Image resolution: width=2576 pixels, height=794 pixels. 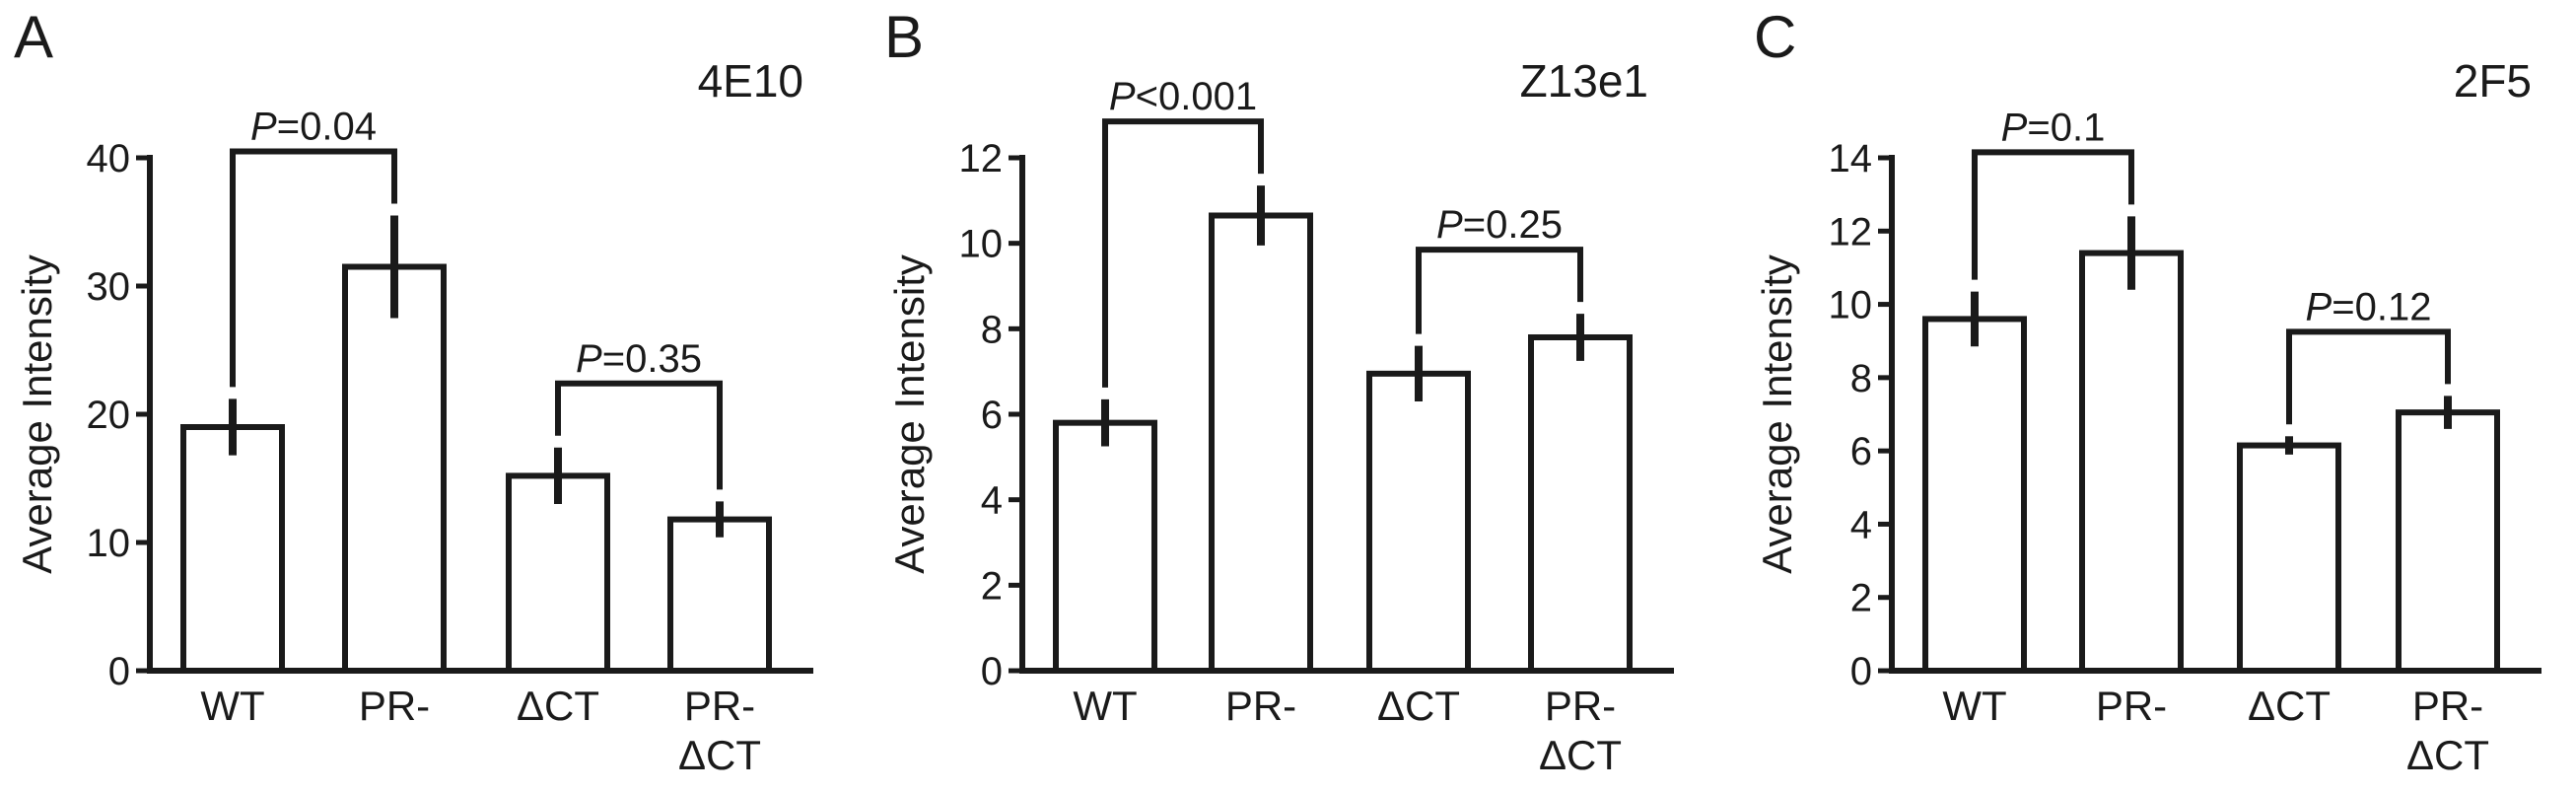 What do you see at coordinates (2493, 81) in the screenshot?
I see `panel-title: 2F5` at bounding box center [2493, 81].